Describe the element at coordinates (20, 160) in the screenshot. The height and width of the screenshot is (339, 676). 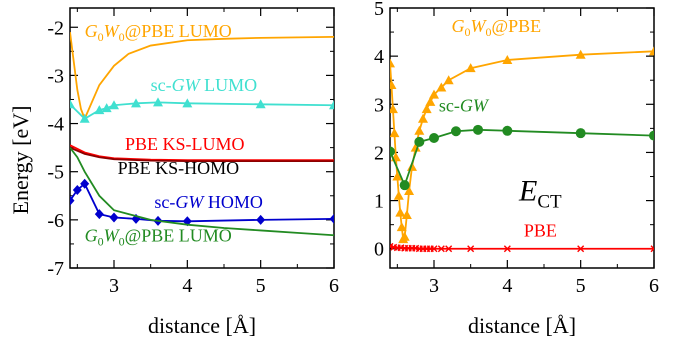
I see `left-y-axis-label: Energy [eV]` at that location.